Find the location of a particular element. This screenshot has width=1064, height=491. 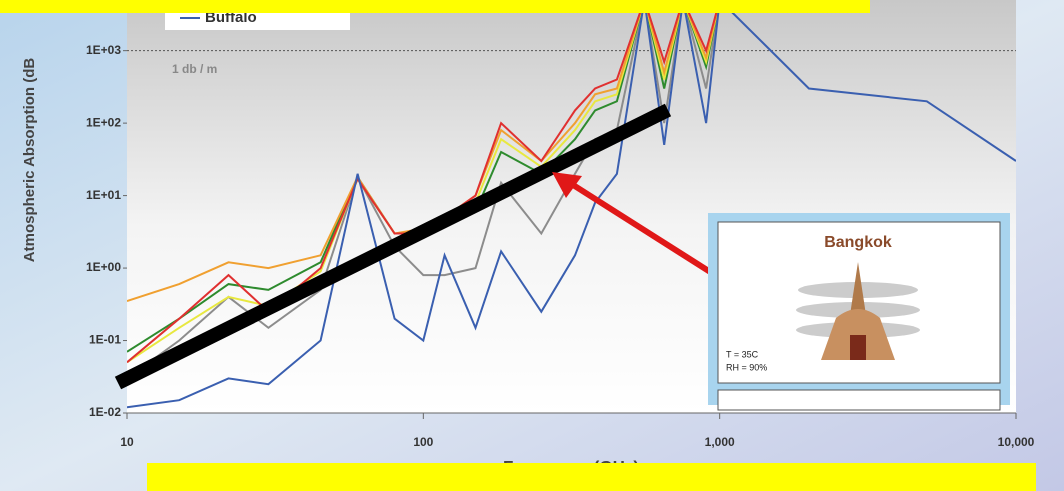

redaction-bottom is located at coordinates (591, 477).